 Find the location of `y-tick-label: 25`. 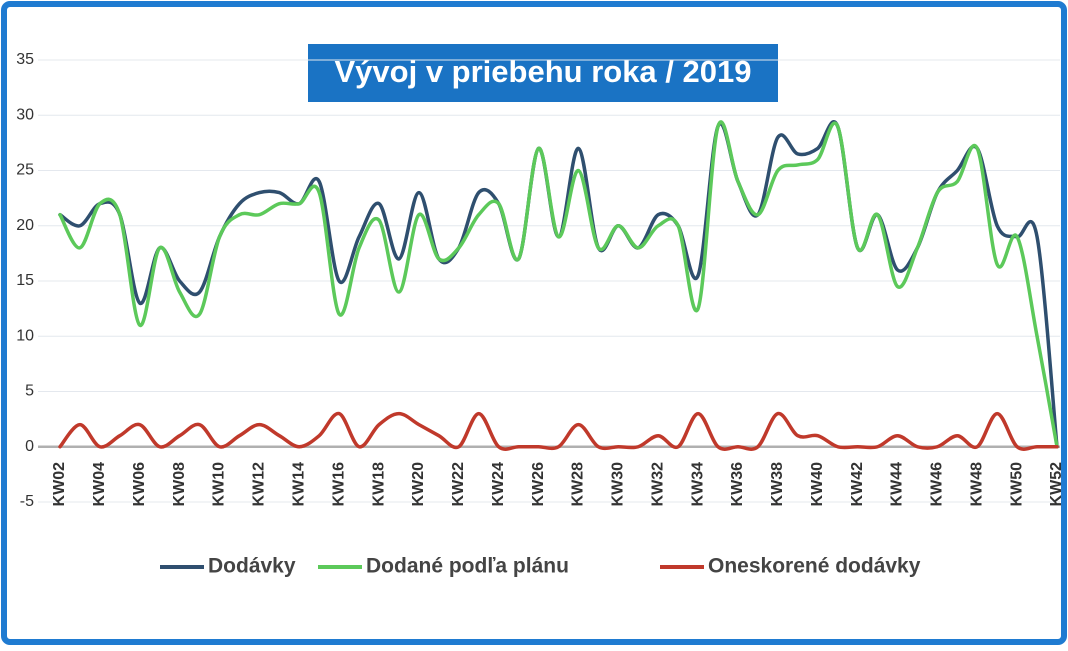

y-tick-label: 25 is located at coordinates (25, 170).